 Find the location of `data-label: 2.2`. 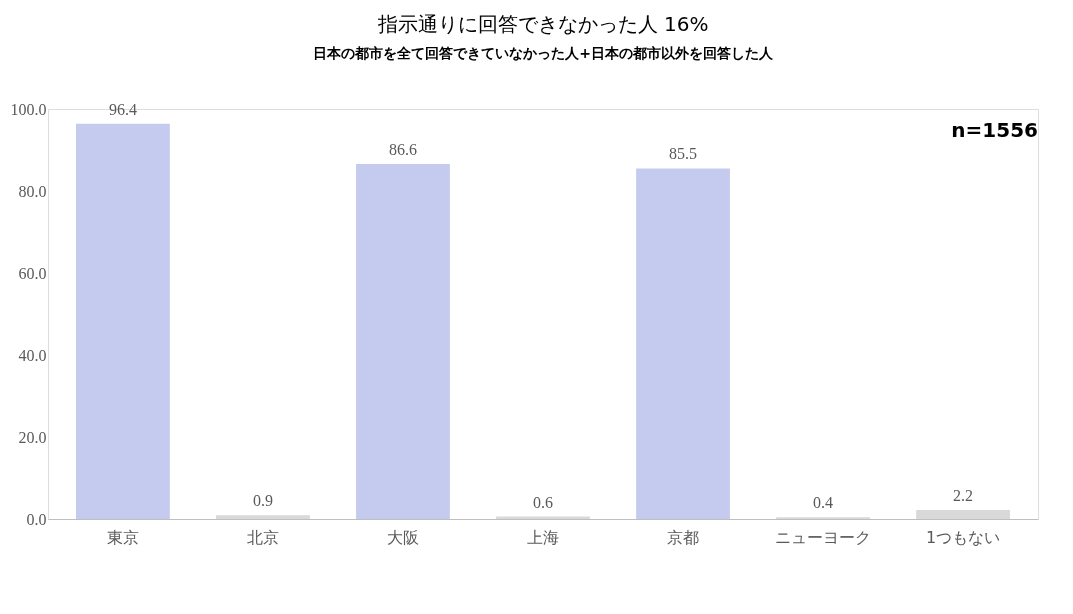

data-label: 2.2 is located at coordinates (963, 495).